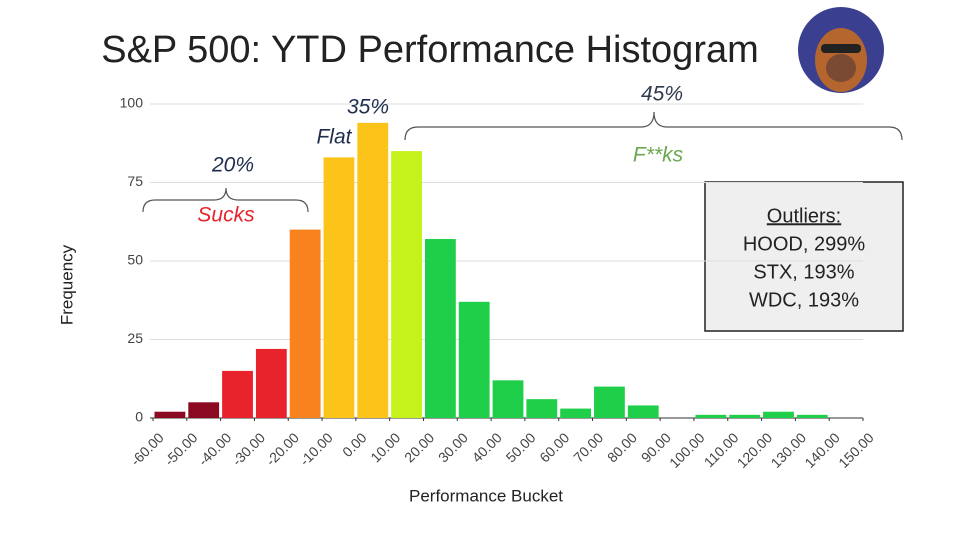 The image size is (960, 540). Describe the element at coordinates (135, 260) in the screenshot. I see `y-tick-label: 50` at that location.